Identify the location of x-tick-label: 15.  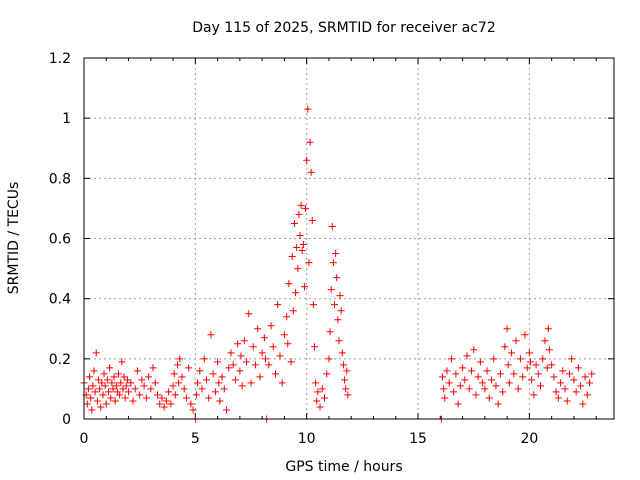
(418, 439).